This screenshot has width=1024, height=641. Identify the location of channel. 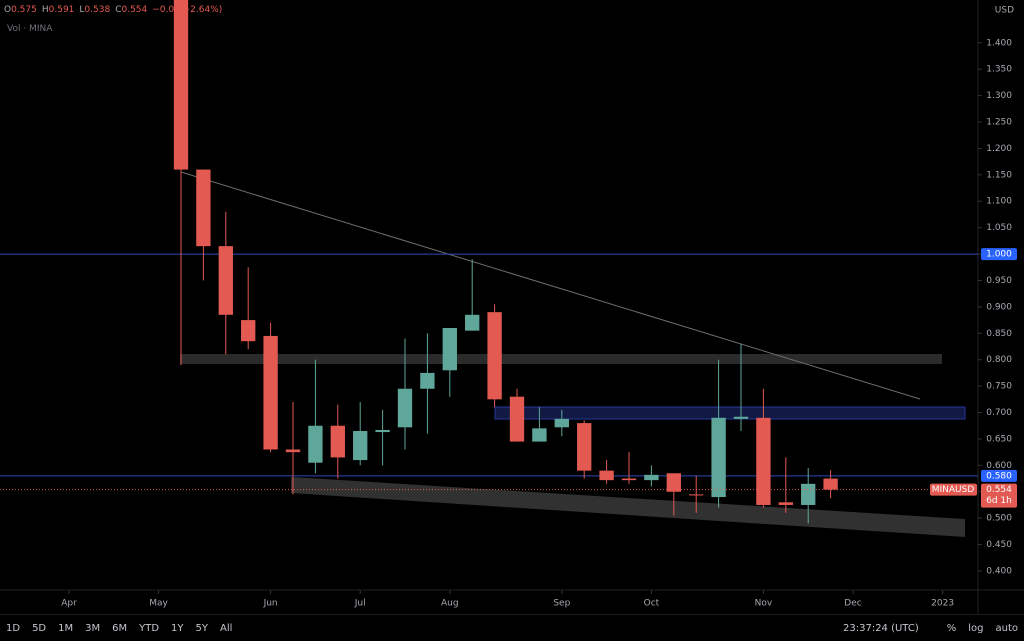
(628, 507).